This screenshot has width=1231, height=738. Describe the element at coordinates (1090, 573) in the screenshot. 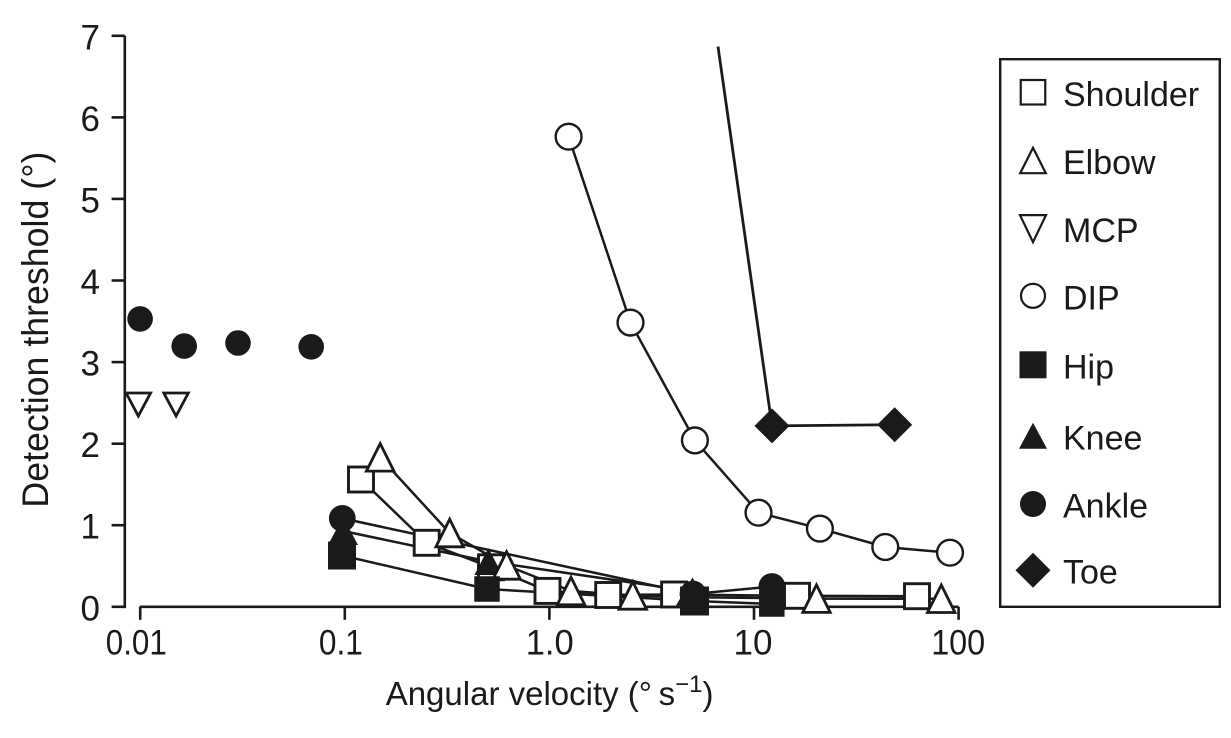

I see `svg-text: Toe` at that location.